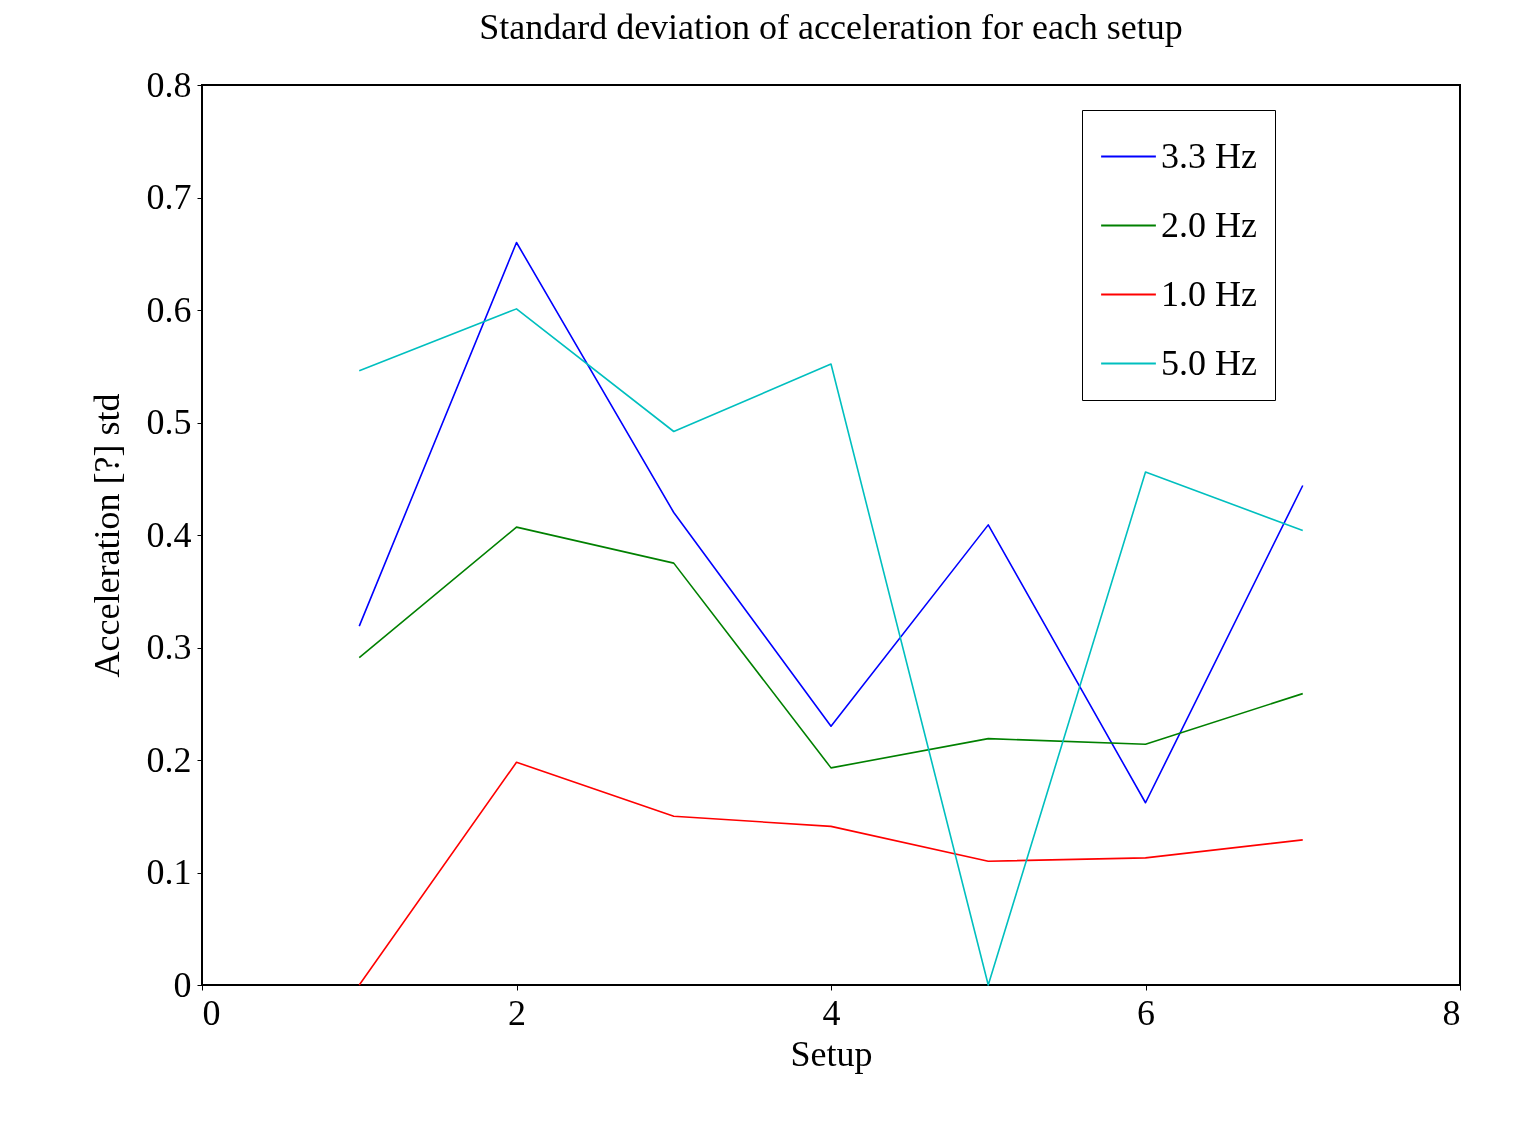 The image size is (1515, 1137). Describe the element at coordinates (169, 647) in the screenshot. I see `y-tick-label: 0.3` at that location.